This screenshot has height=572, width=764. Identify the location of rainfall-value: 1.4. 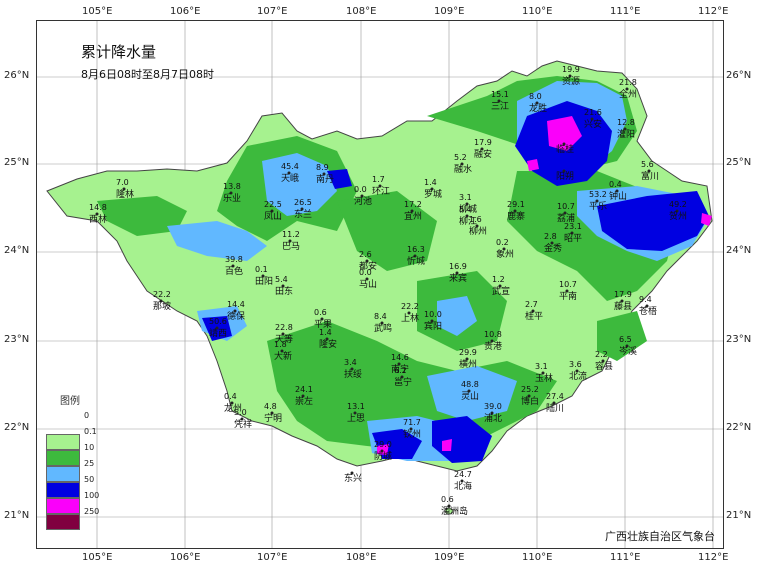
(430, 182).